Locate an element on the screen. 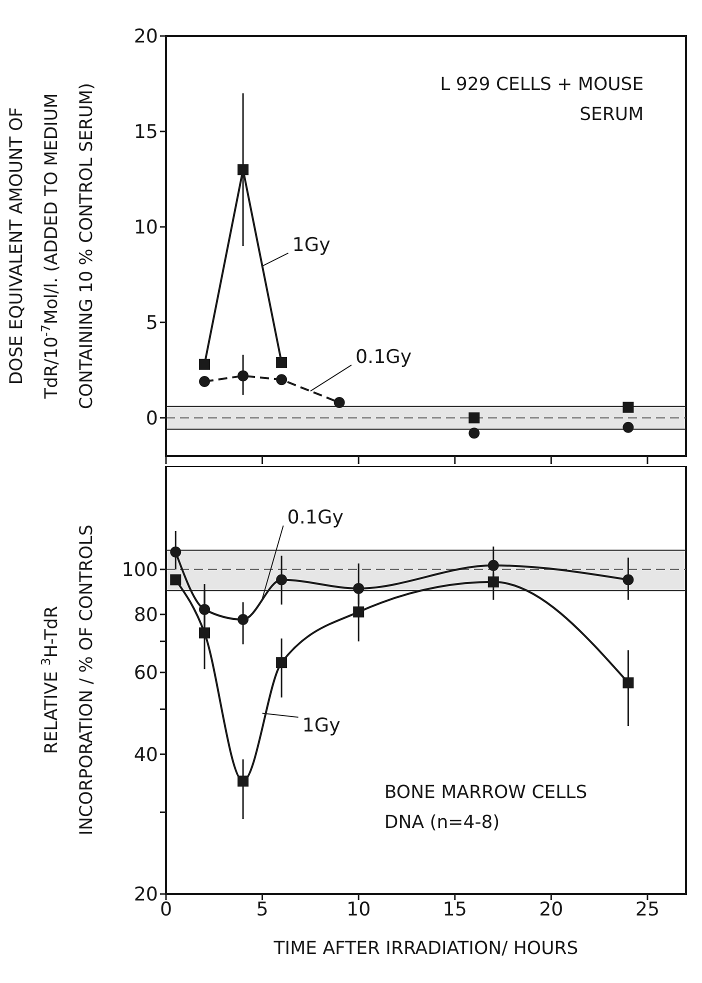 The width and height of the screenshot is (702, 983). legend-label: 1Gy is located at coordinates (321, 725).